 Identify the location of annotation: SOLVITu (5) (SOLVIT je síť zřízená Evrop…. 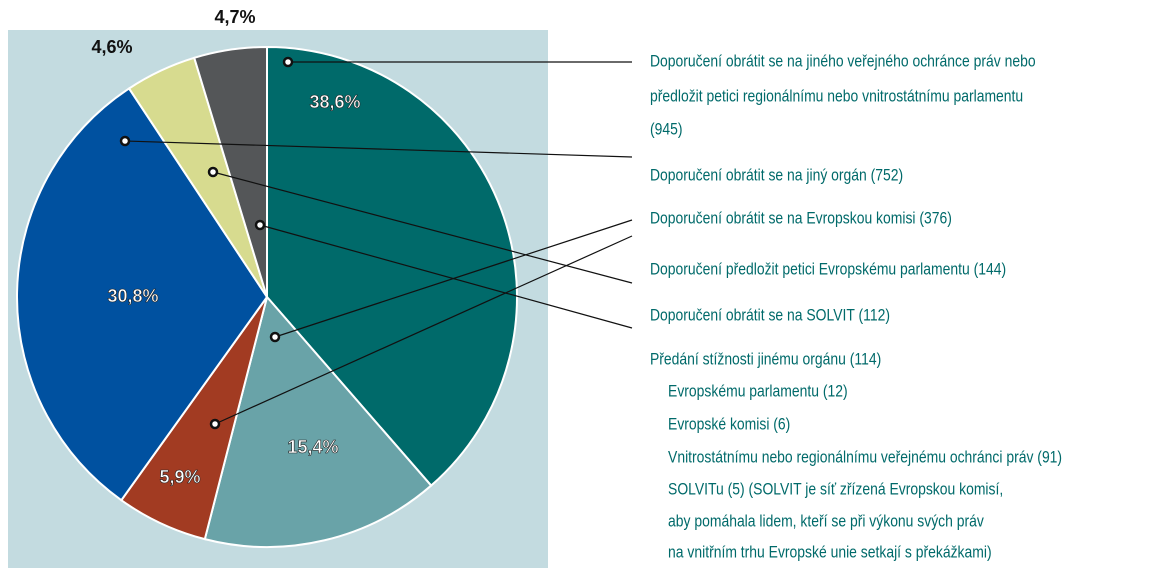
(835, 489).